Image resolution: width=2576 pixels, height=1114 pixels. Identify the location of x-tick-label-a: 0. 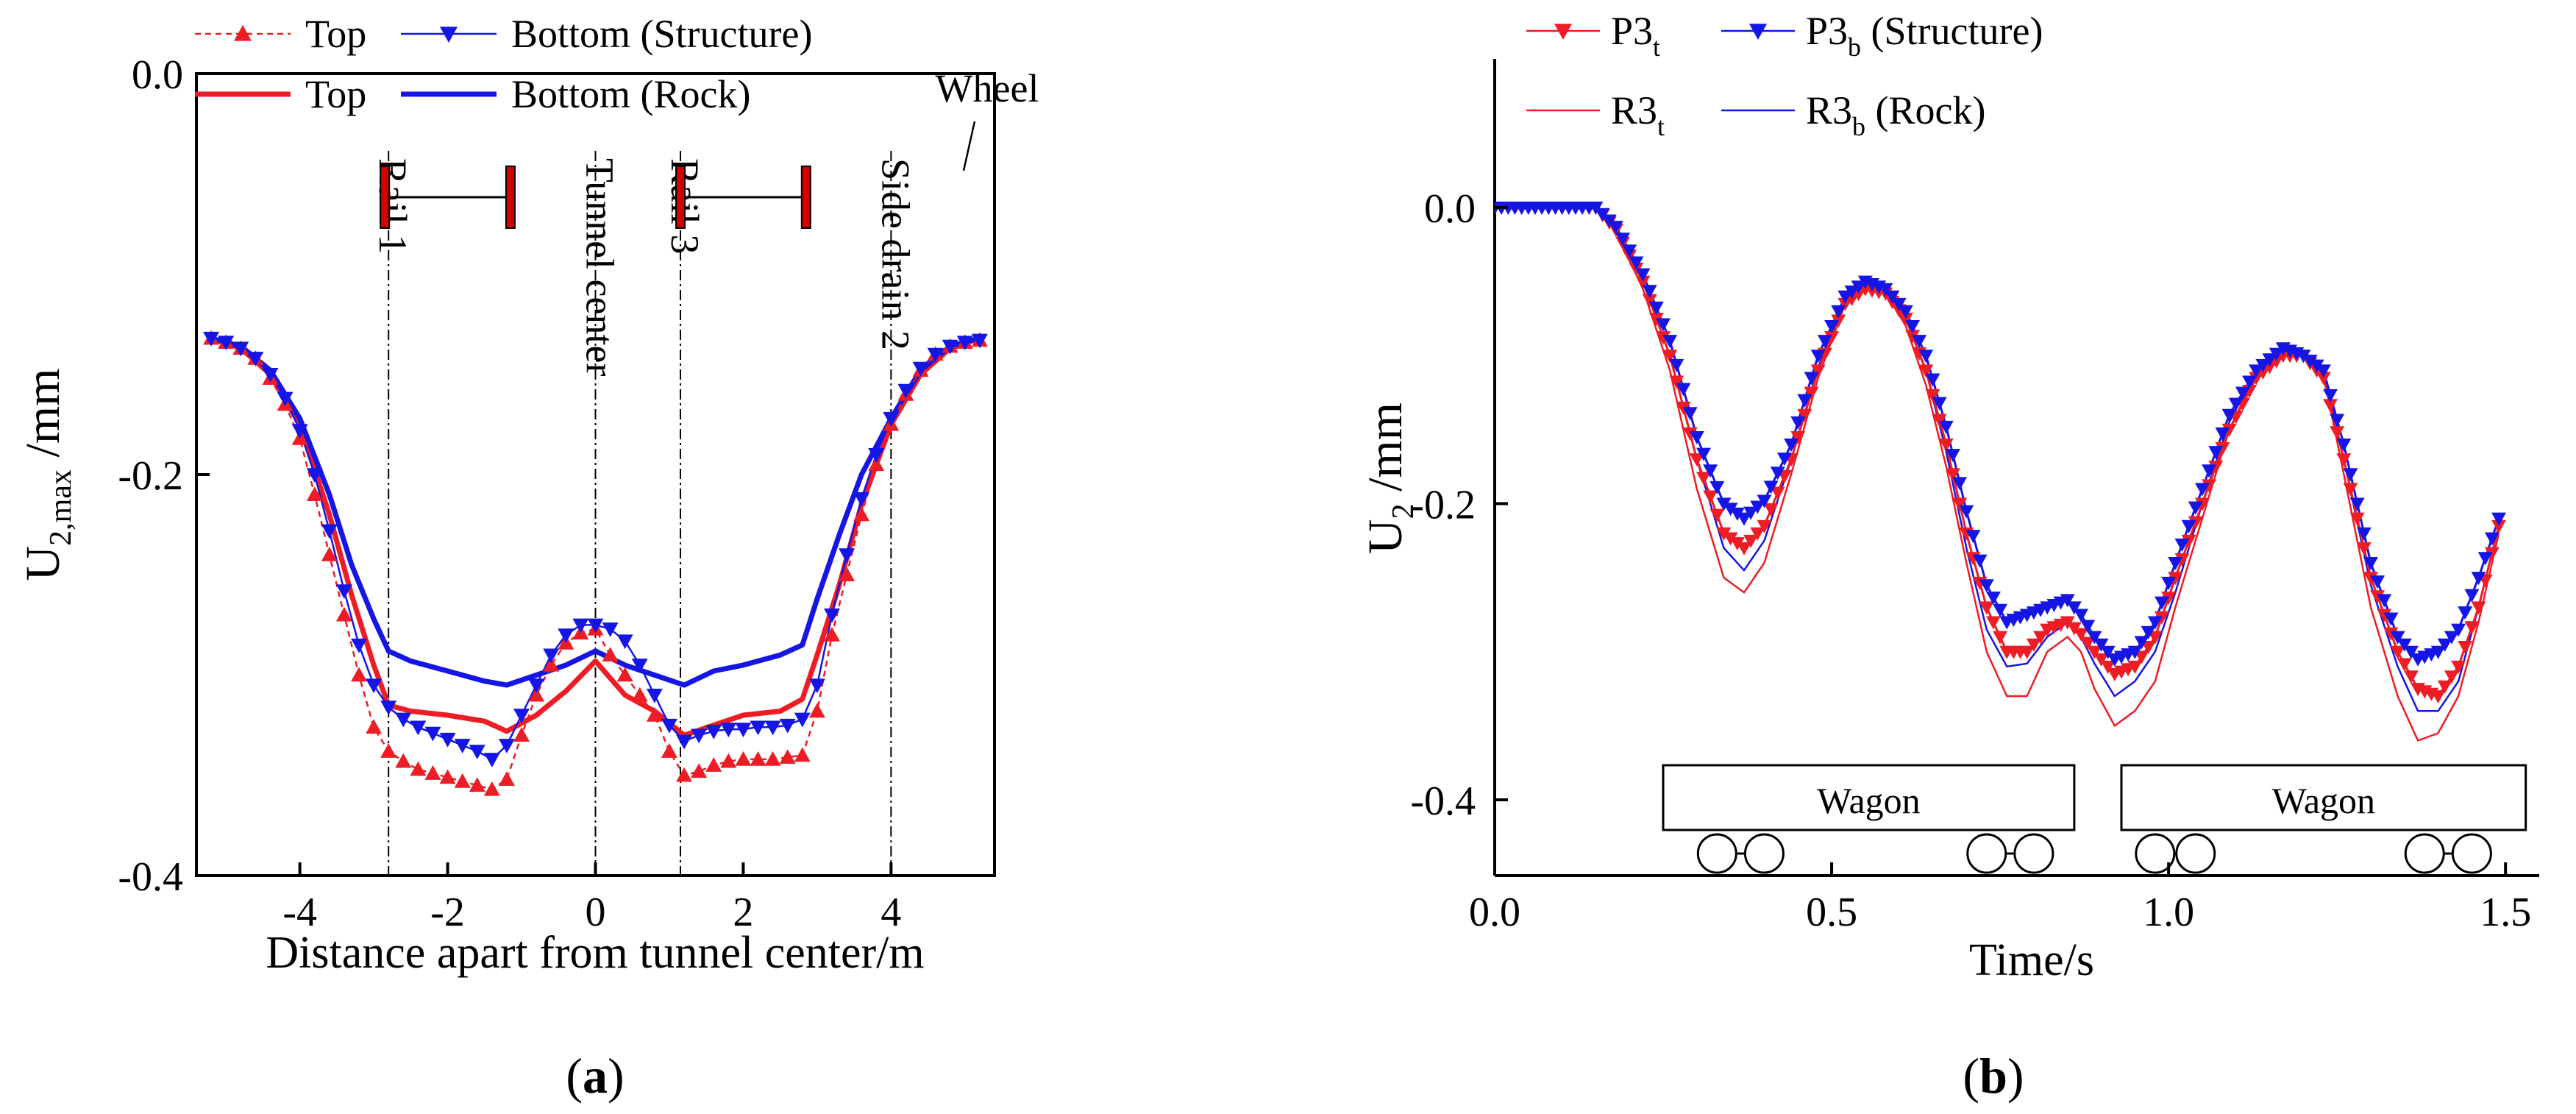
(596, 912).